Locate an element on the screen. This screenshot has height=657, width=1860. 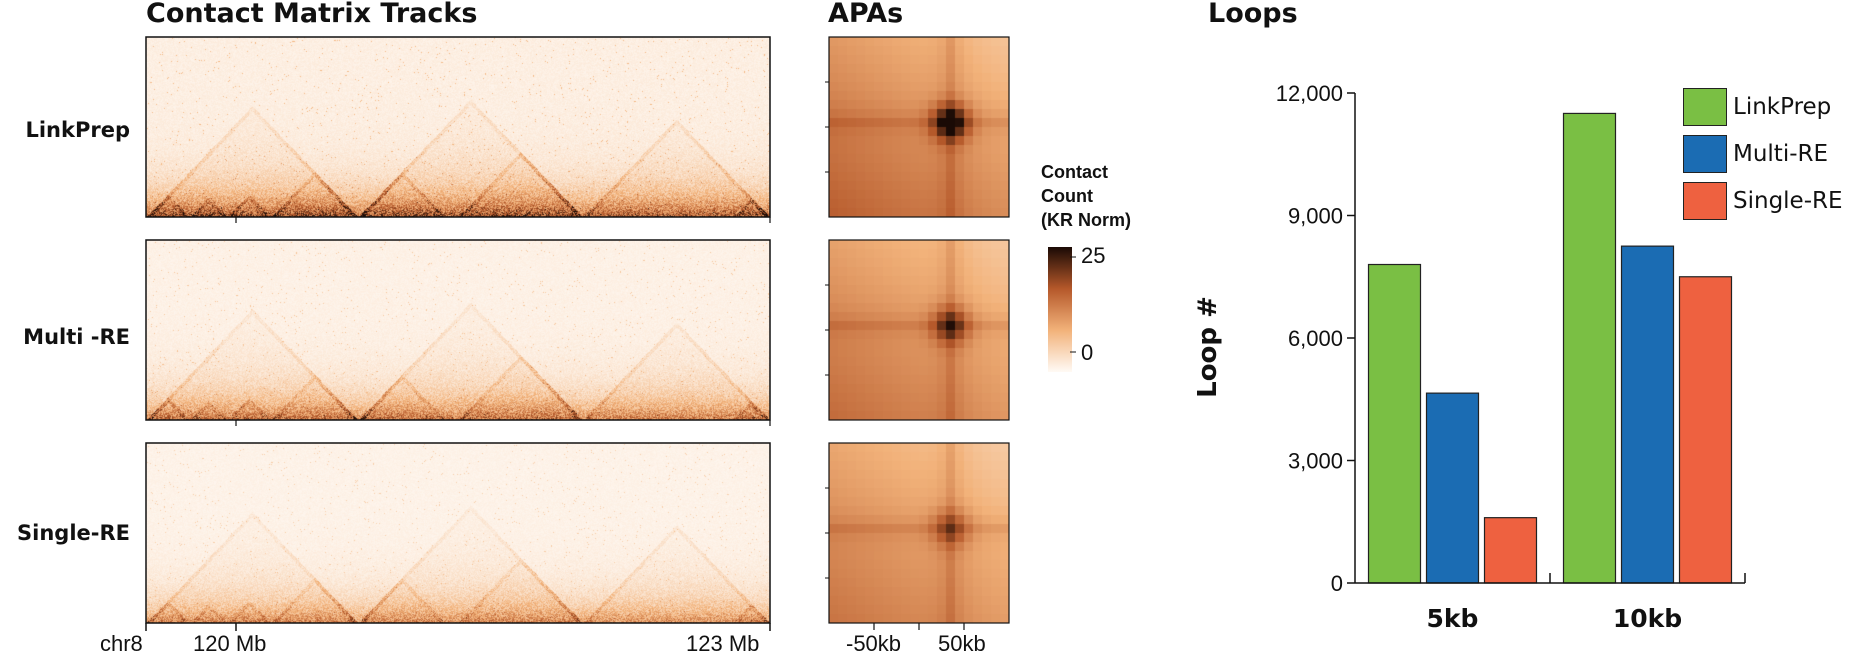
legend-label: LinkPrep is located at coordinates (1782, 107).